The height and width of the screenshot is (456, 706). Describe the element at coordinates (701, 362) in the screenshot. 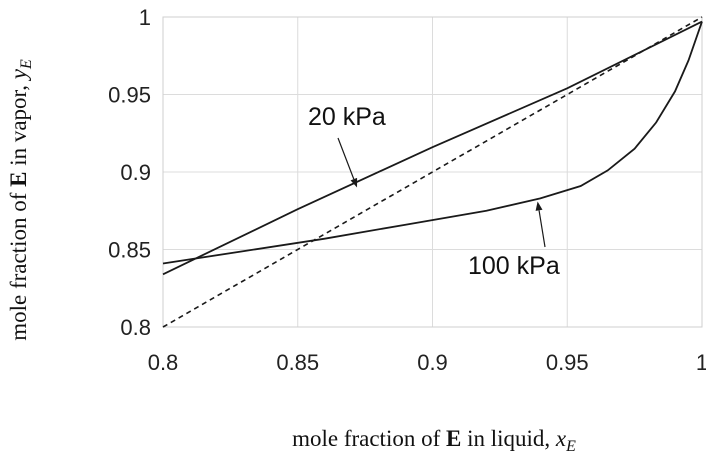

I see `x-tick-label: 1` at that location.